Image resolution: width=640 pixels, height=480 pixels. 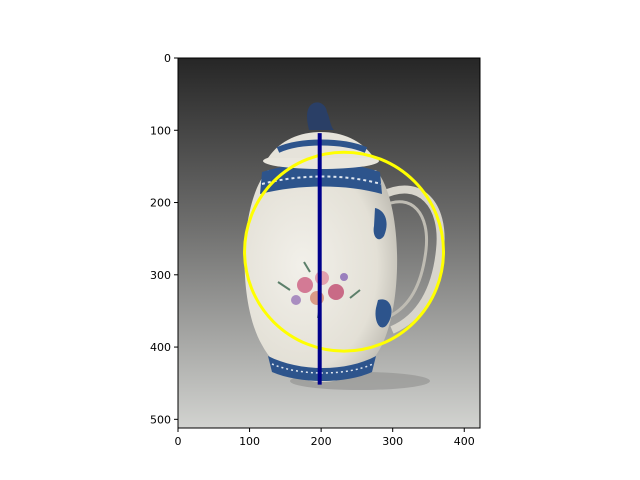 What do you see at coordinates (464, 441) in the screenshot?
I see `x-tick-label: 400` at bounding box center [464, 441].